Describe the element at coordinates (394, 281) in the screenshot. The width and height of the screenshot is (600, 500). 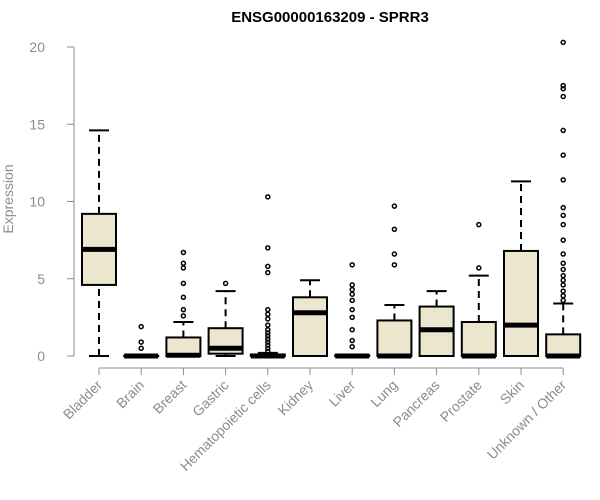
I see `box-lung` at that location.